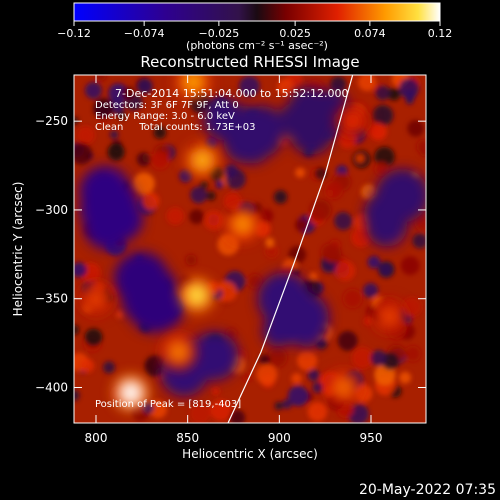 This screenshot has width=500, height=500. What do you see at coordinates (175, 127) in the screenshot?
I see `annotation-total-counts: Clean Total counts: 1.73E+03` at bounding box center [175, 127].